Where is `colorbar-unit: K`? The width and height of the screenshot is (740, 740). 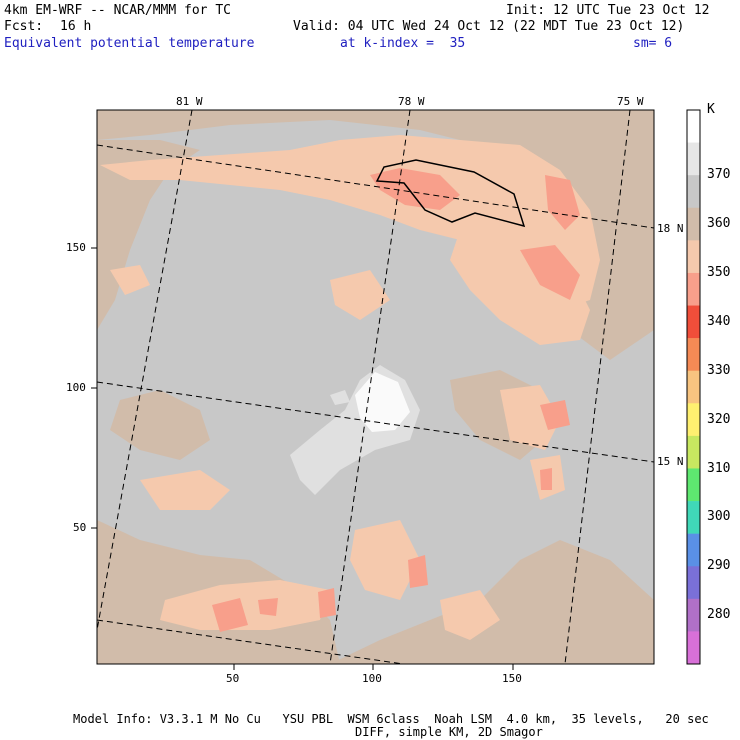
colorbar-unit: K is located at coordinates (711, 109).